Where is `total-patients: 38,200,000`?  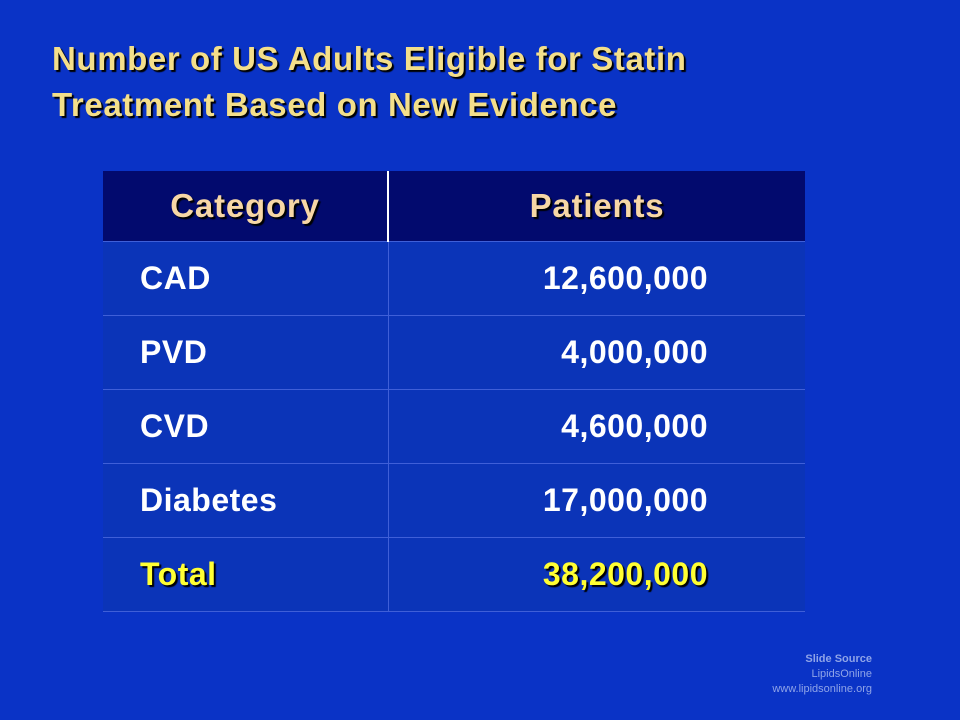
total-patients: 38,200,000 is located at coordinates (596, 574).